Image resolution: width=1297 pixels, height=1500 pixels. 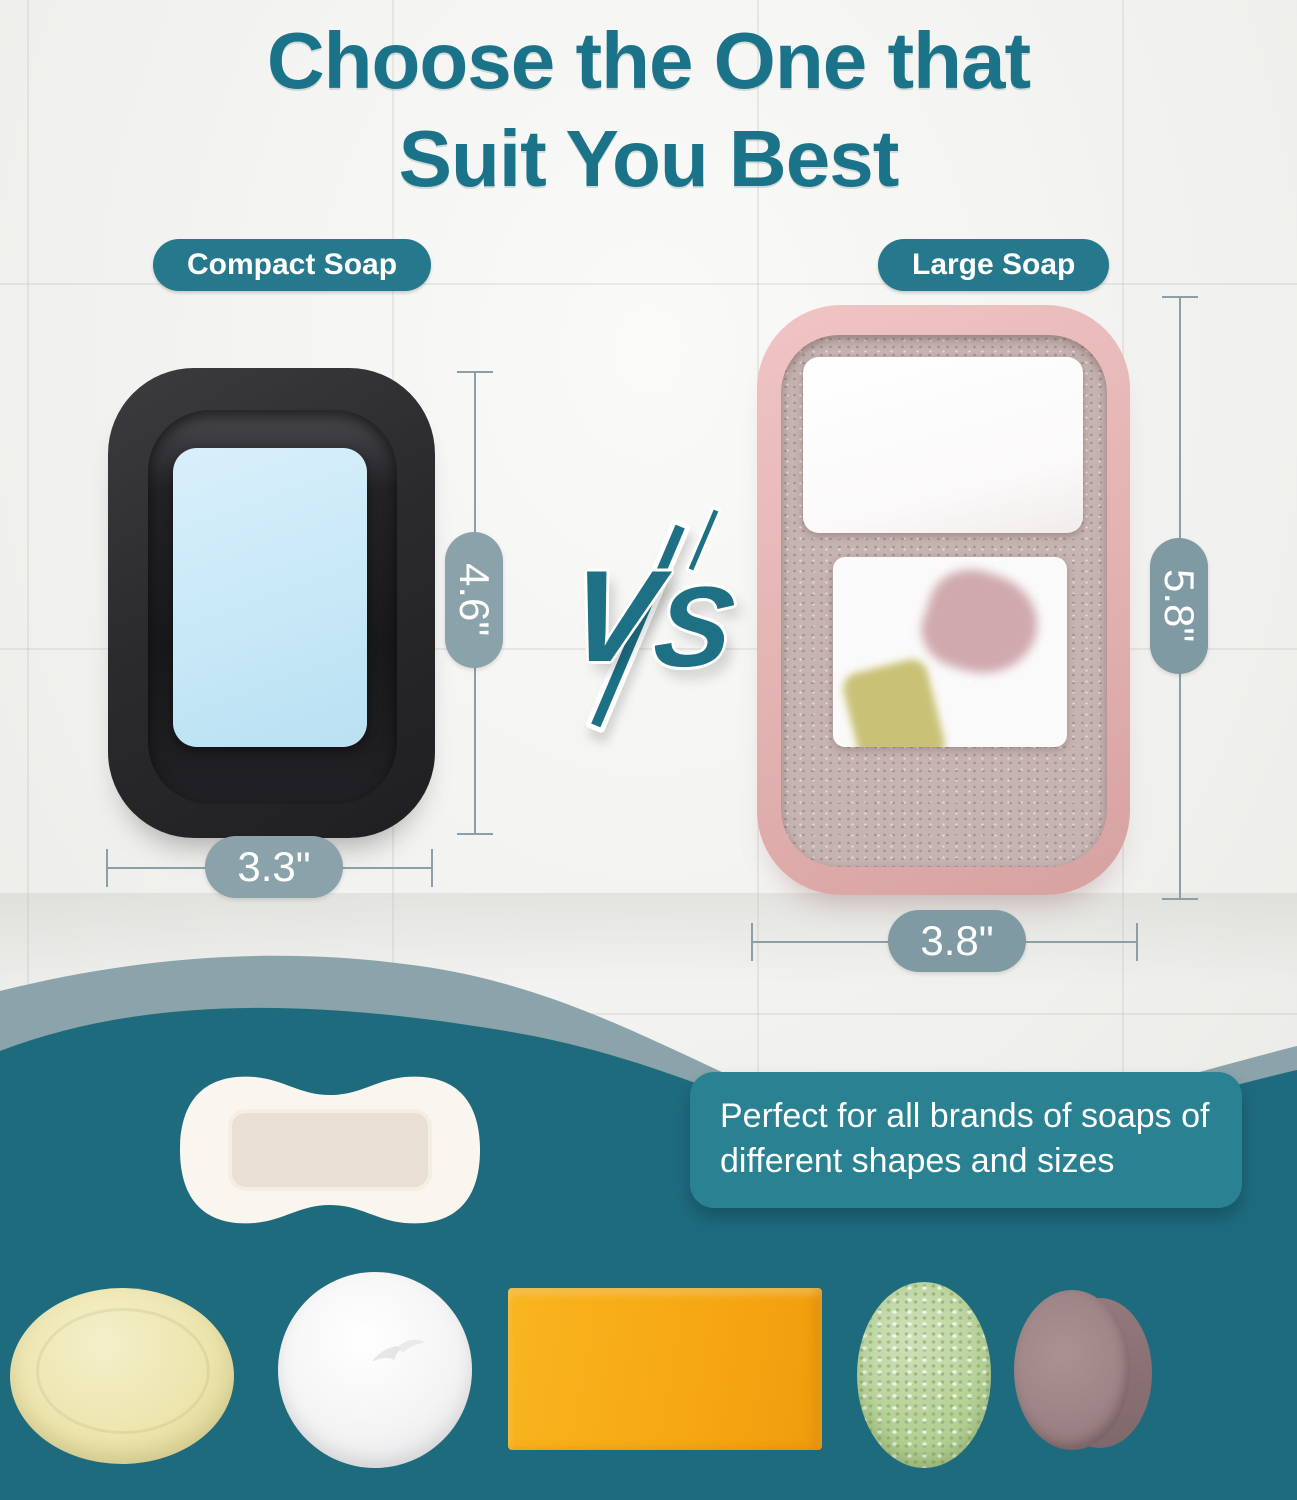 What do you see at coordinates (613, 616) in the screenshot?
I see `vs-letter-v: V` at bounding box center [613, 616].